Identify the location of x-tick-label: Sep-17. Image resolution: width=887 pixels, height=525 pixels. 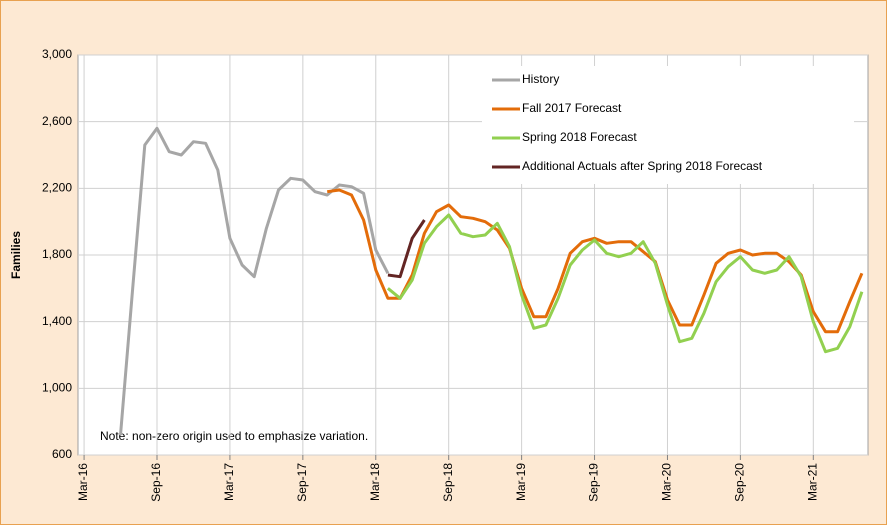
(302, 482).